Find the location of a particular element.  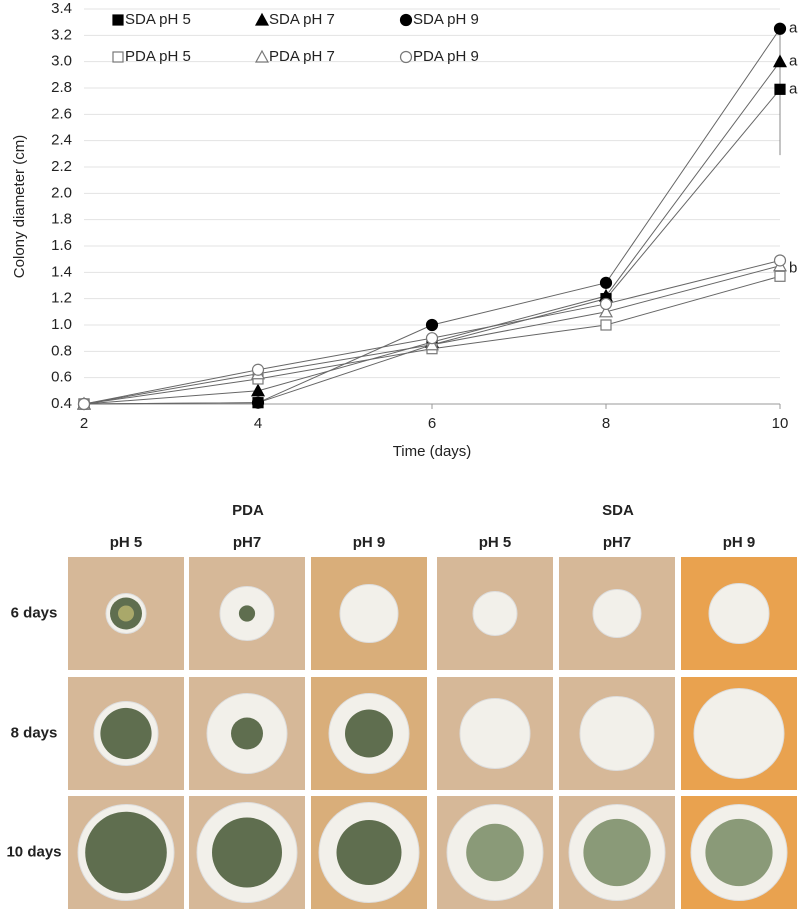

row-label: 6 days is located at coordinates (34, 612).